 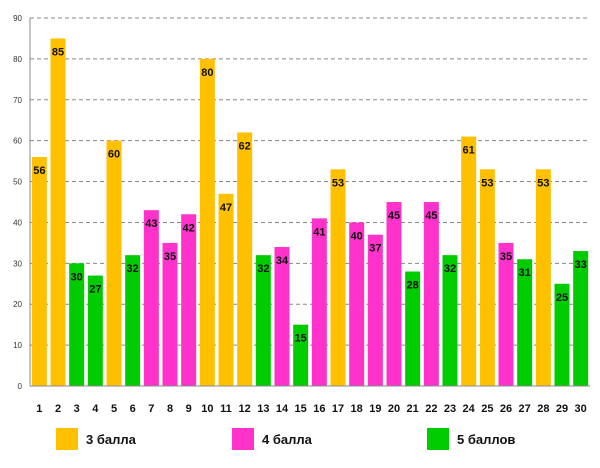 I want to click on y-tick-label: 60, so click(x=17, y=141).